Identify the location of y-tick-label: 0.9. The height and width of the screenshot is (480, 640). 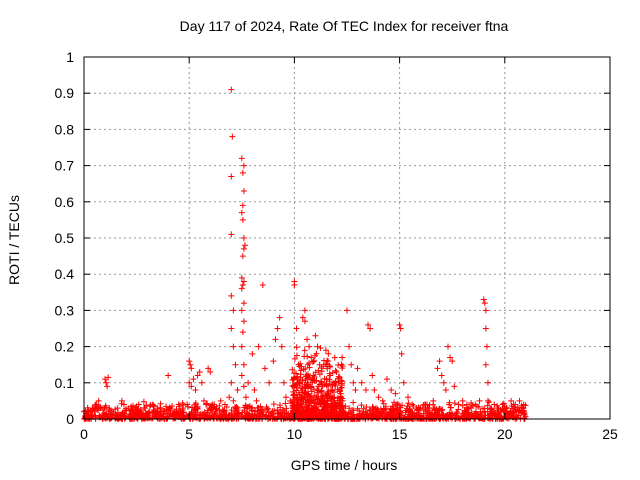
(65, 93).